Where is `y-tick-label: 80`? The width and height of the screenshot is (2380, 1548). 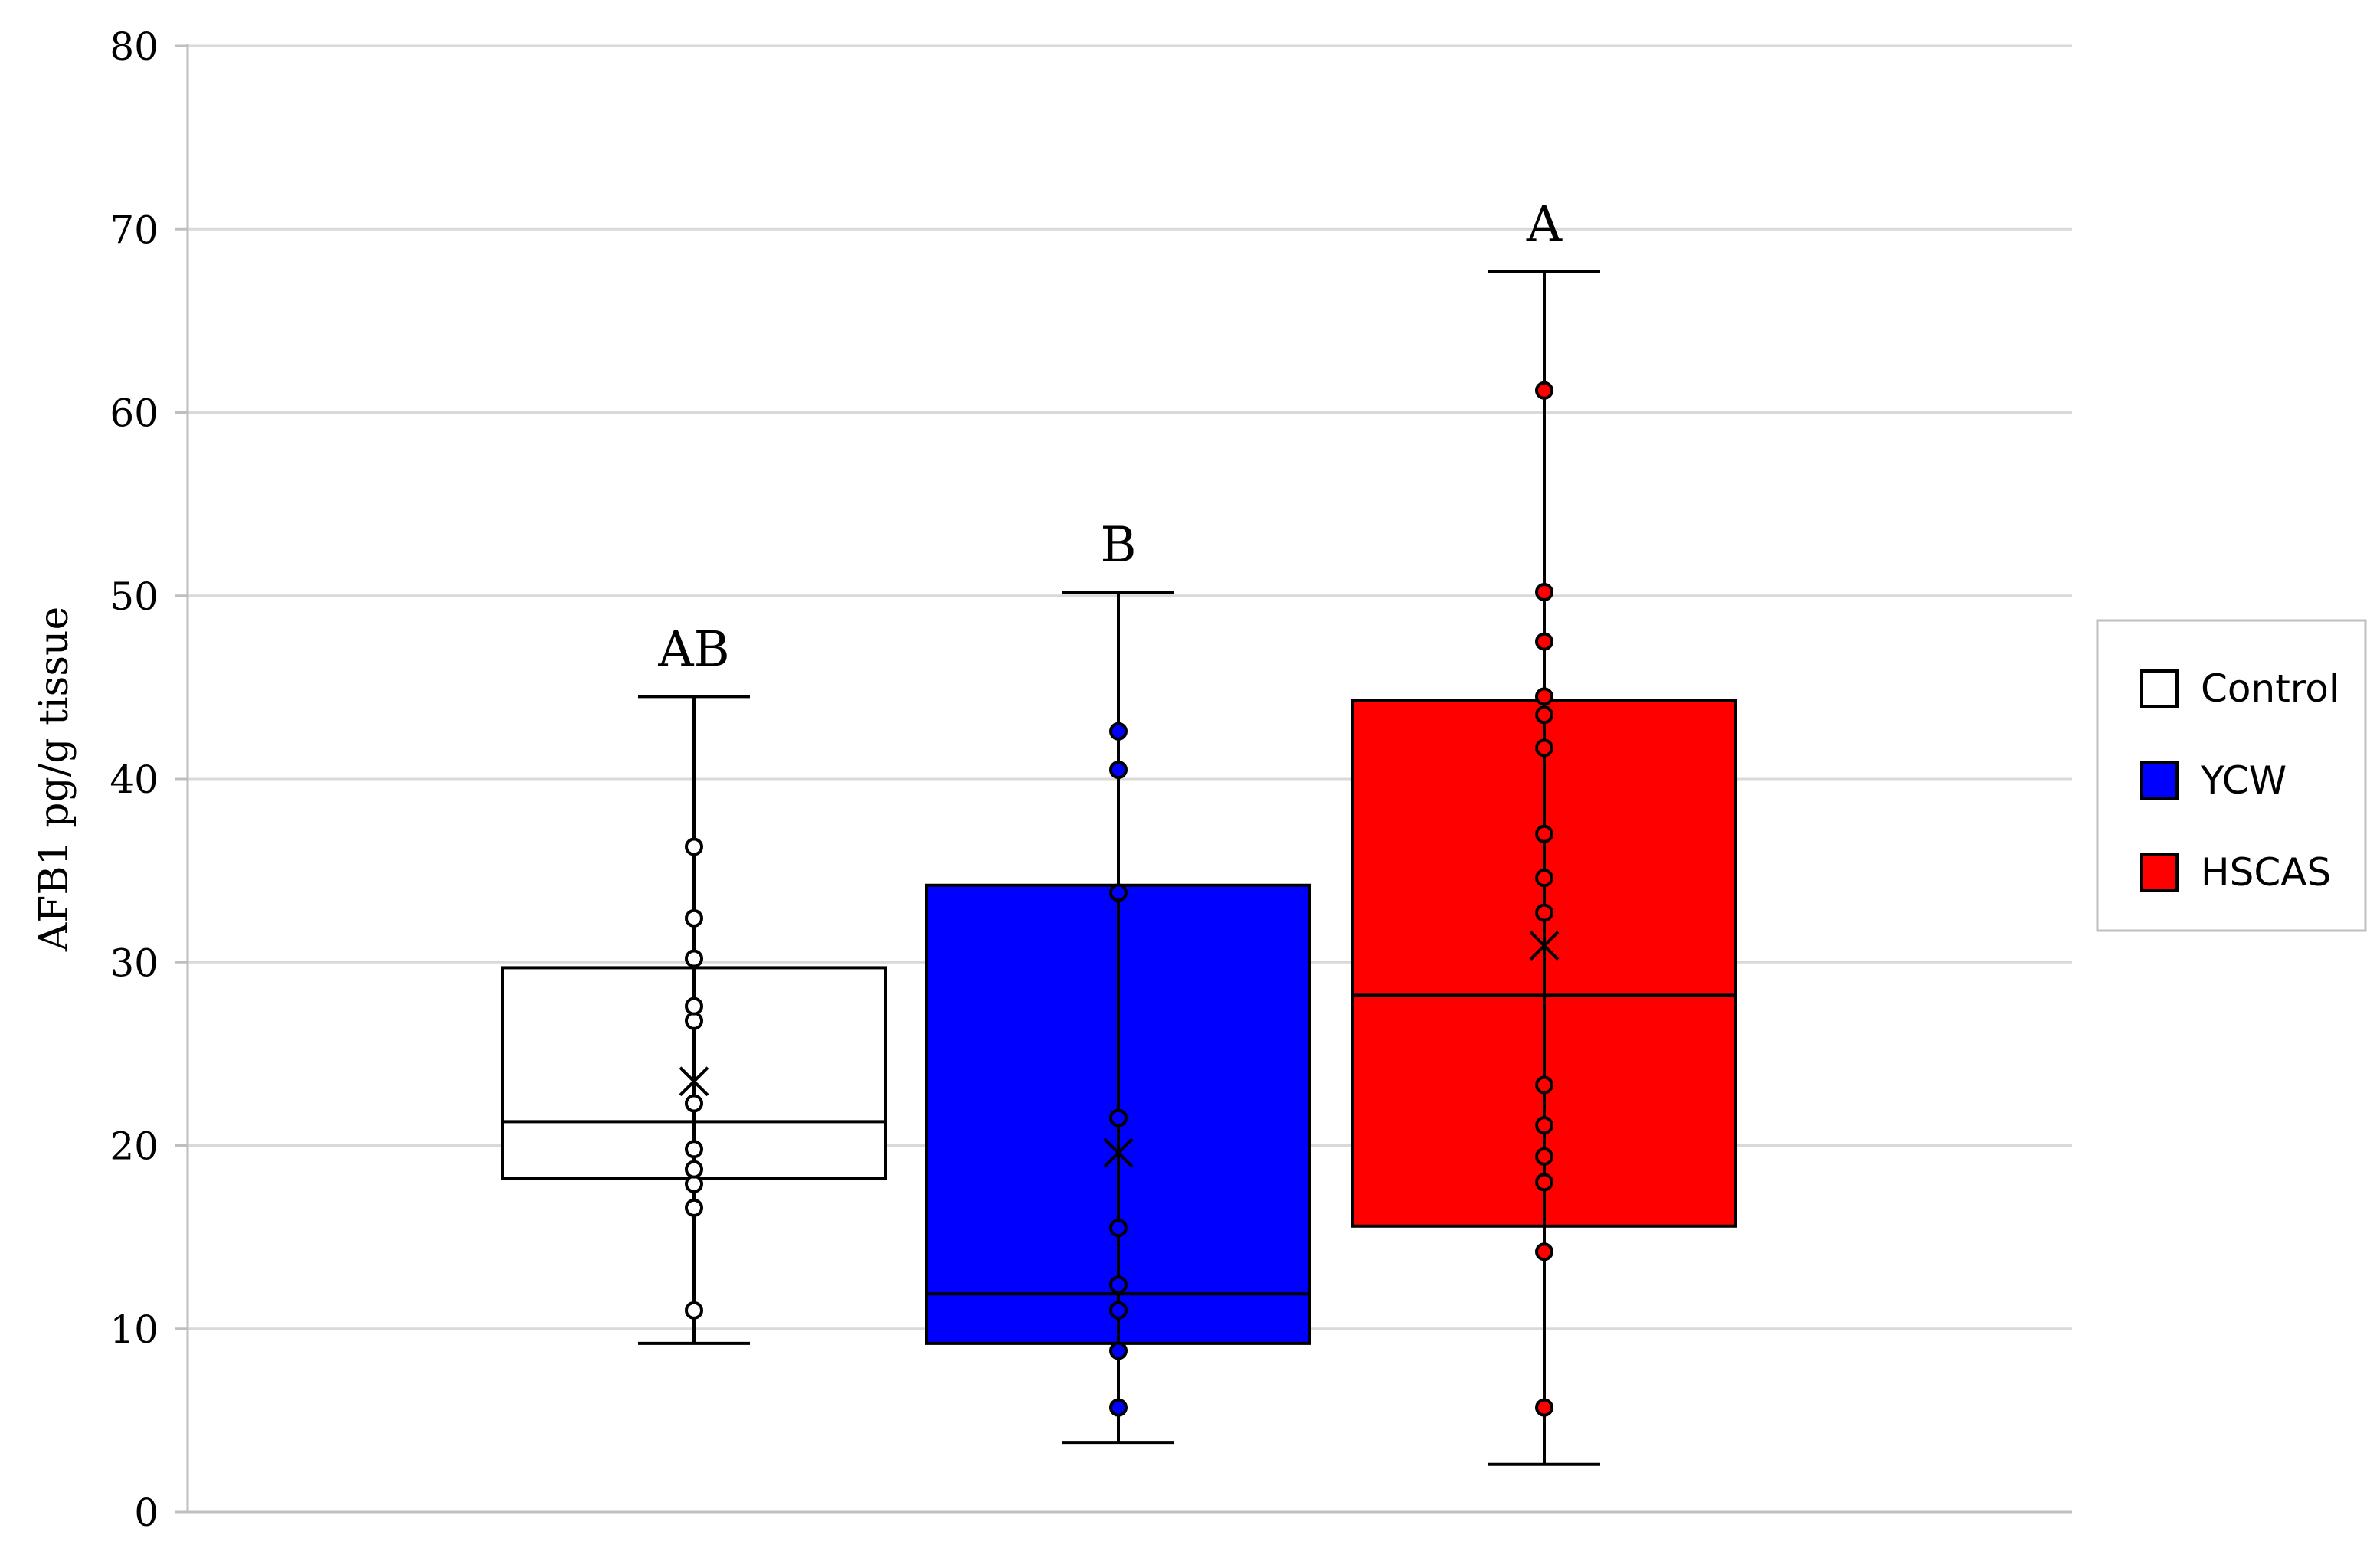 y-tick-label: 80 is located at coordinates (134, 47).